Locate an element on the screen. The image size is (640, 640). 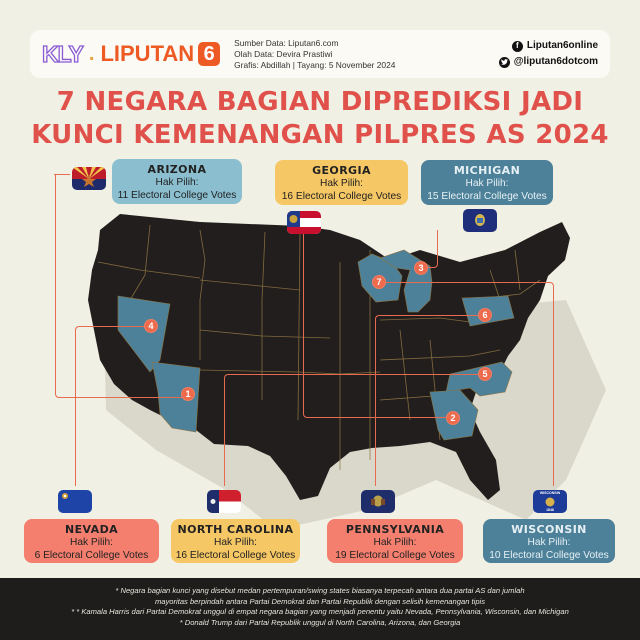
credit-source: Sumber Data: Liputan6.com is located at coordinates (286, 42).